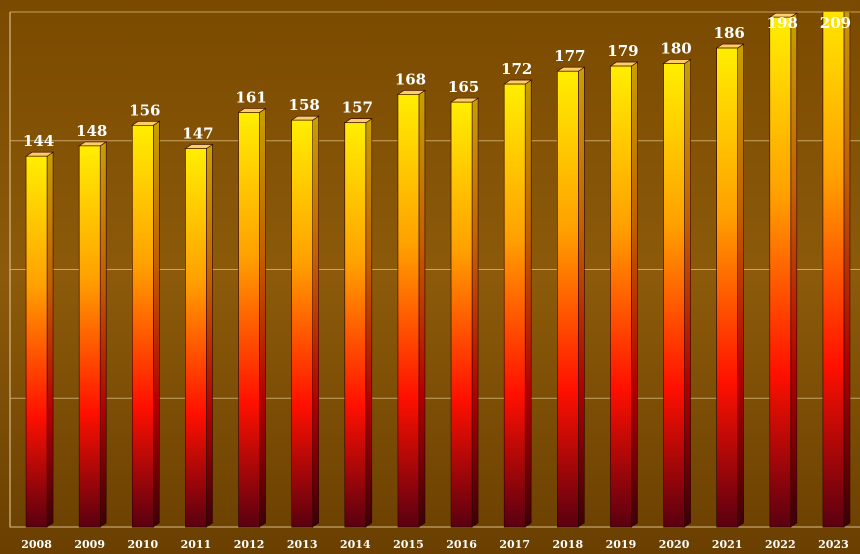  What do you see at coordinates (357, 108) in the screenshot?
I see `value-label: 157` at bounding box center [357, 108].